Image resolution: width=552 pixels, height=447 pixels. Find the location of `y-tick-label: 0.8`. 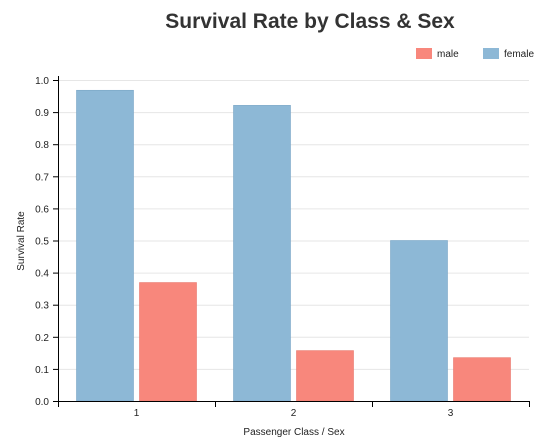

y-tick-label: 0.8 is located at coordinates (42, 145).